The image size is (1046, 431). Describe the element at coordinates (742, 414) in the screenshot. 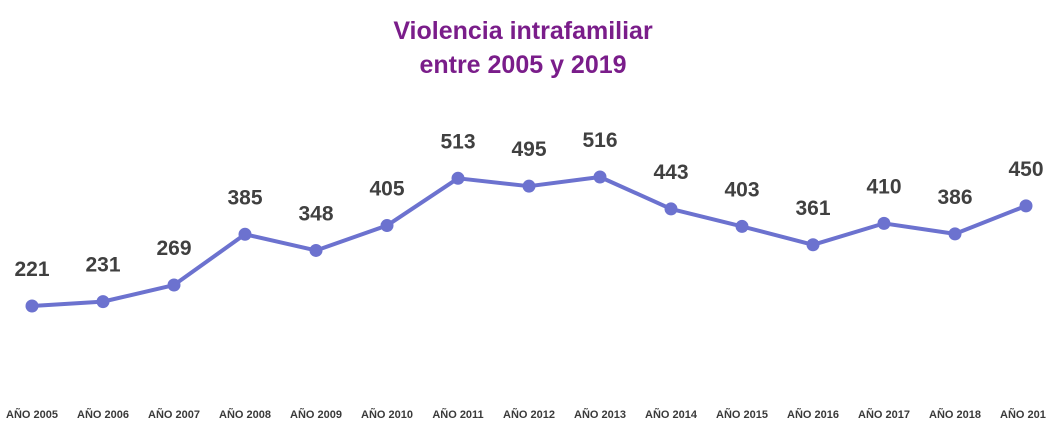

I see `x-tick-label: AÑO 2015` at that location.